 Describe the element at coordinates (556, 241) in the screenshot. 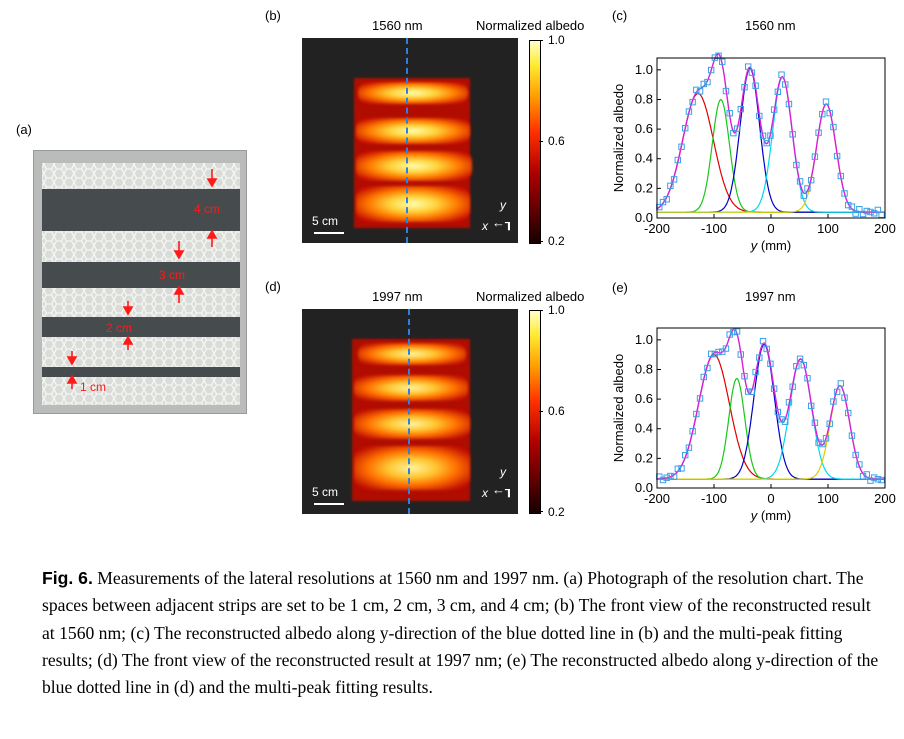

I see `cbar-min-1560: 0.2` at that location.